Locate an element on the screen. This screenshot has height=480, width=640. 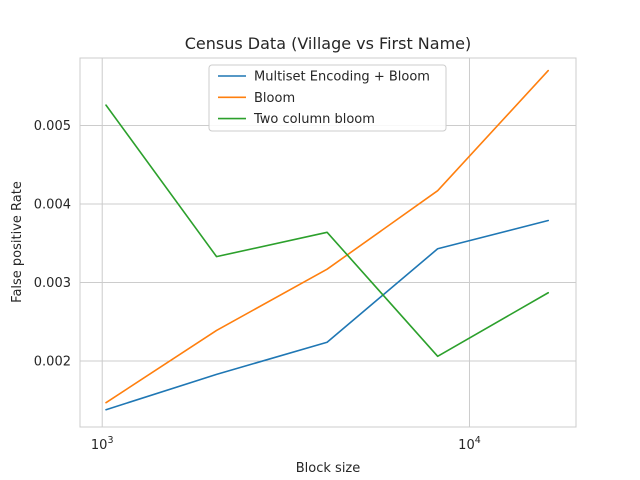
x-tick-label: 10⁴ is located at coordinates (469, 444).